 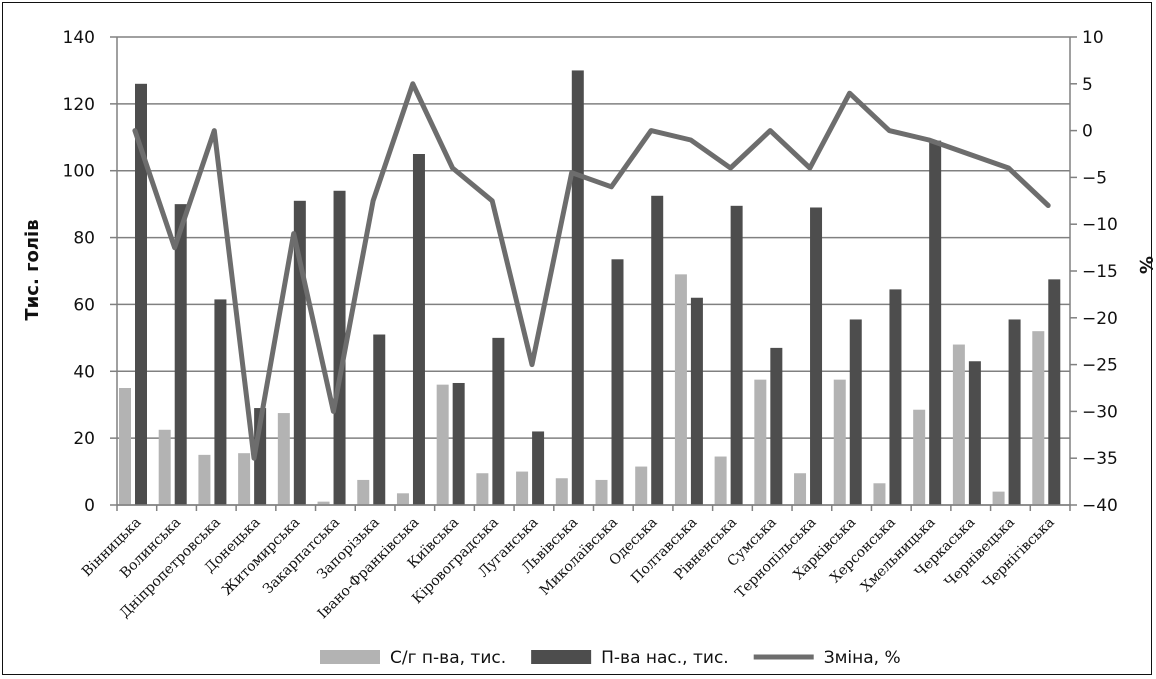 What do you see at coordinates (1100, 506) in the screenshot?
I see `right-tick-label: −40` at bounding box center [1100, 506].